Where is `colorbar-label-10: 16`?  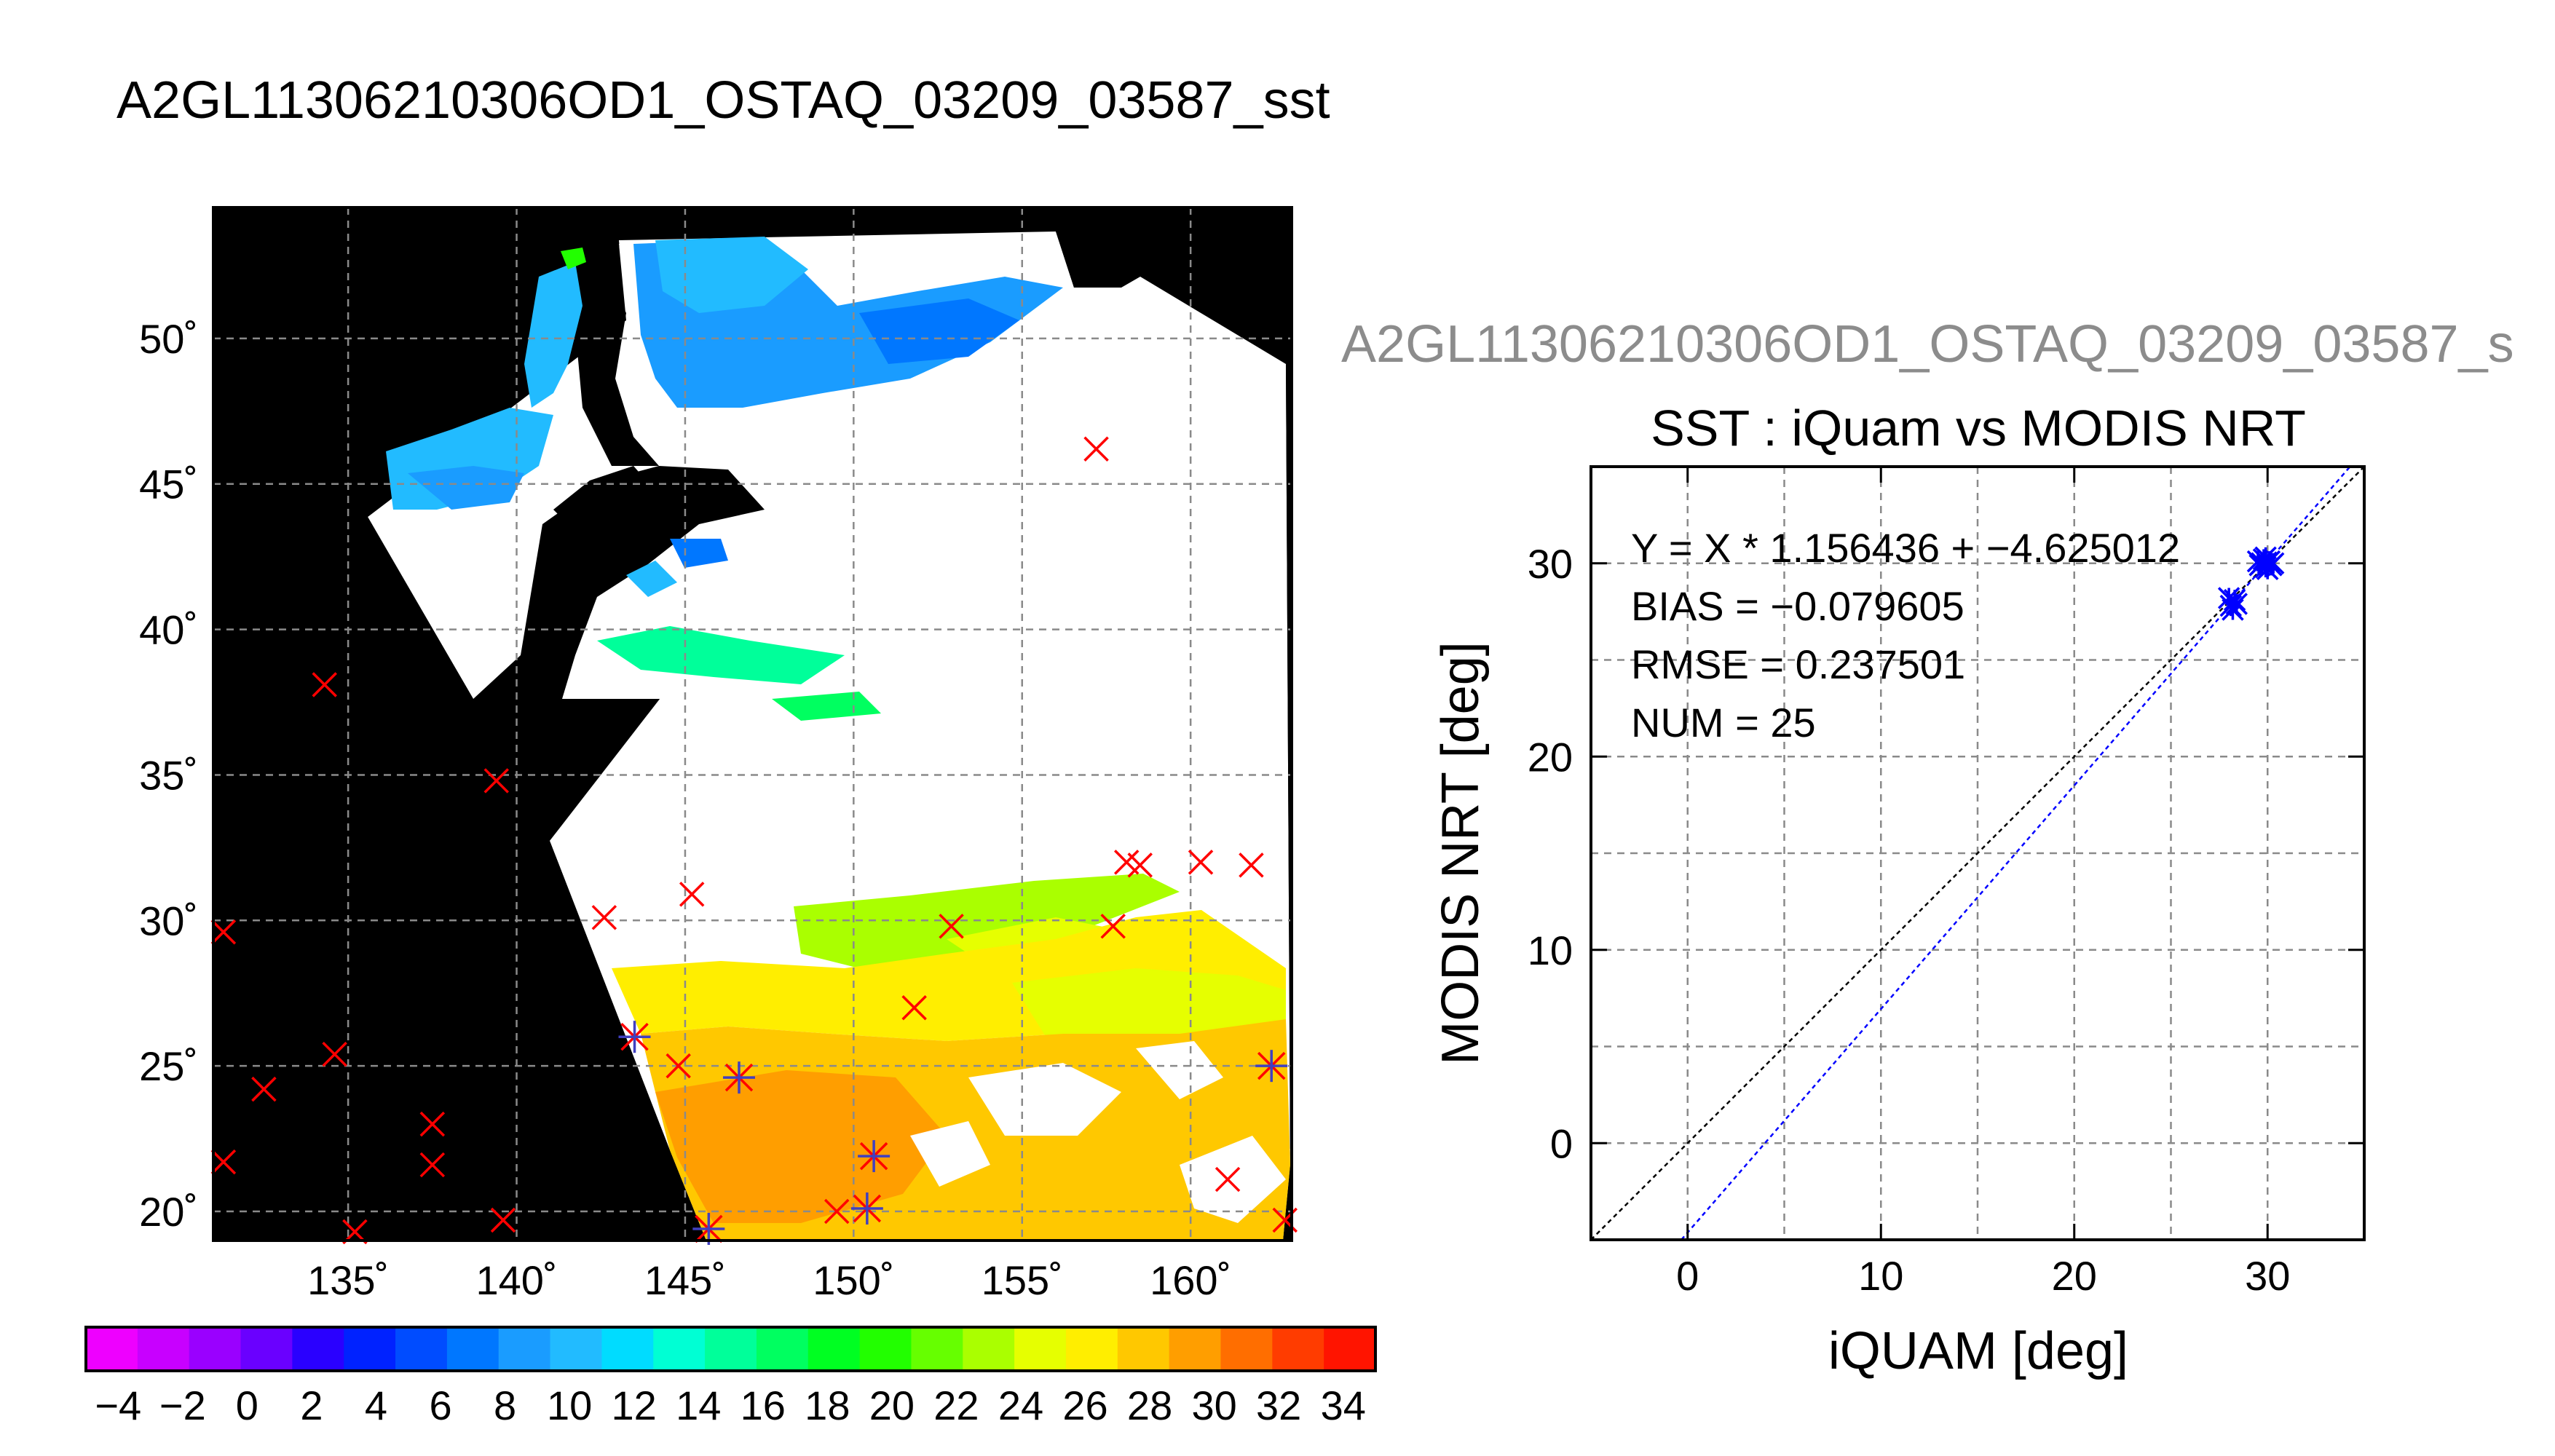
colorbar-label-10: 16 is located at coordinates (763, 1405).